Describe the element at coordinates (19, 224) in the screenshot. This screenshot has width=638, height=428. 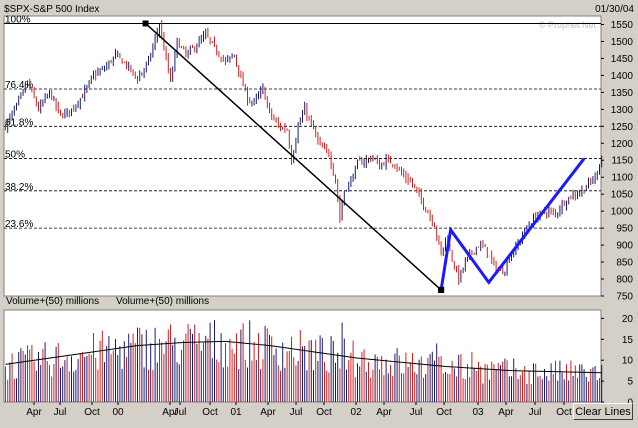
I see `fib-label: 23.6%` at that location.